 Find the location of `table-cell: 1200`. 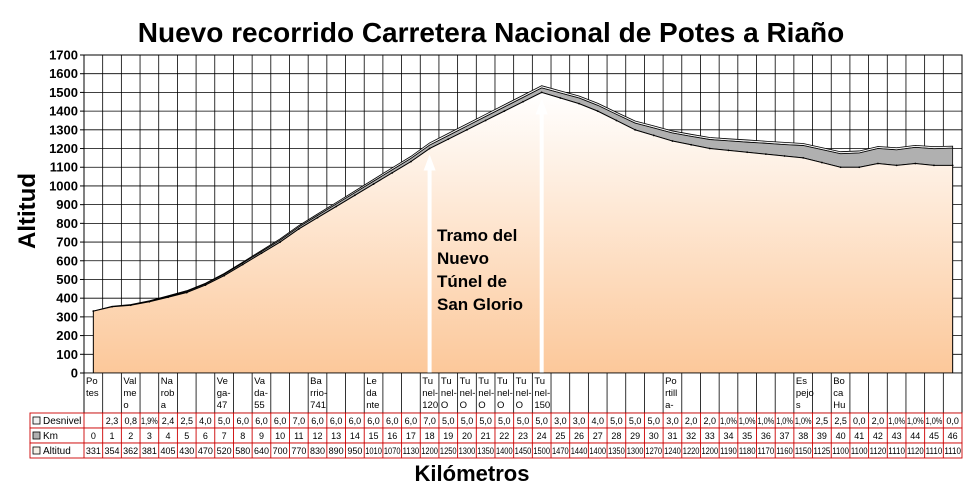

table-cell: 1200 is located at coordinates (709, 451).